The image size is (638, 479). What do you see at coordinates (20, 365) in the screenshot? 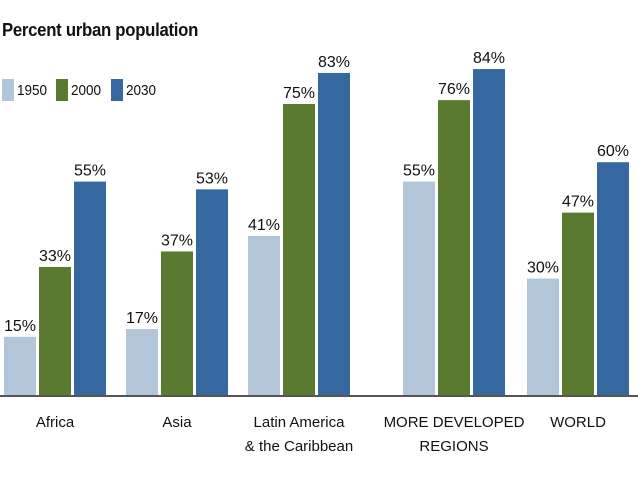
I see `bar-africa-1950` at bounding box center [20, 365].